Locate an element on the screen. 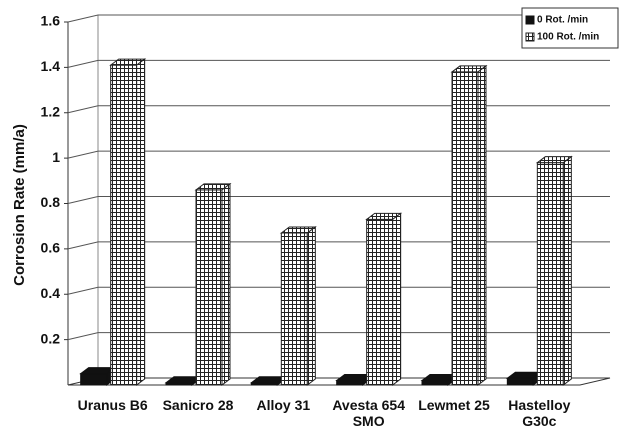  y-tick-label: 0.2 is located at coordinates (51, 338).